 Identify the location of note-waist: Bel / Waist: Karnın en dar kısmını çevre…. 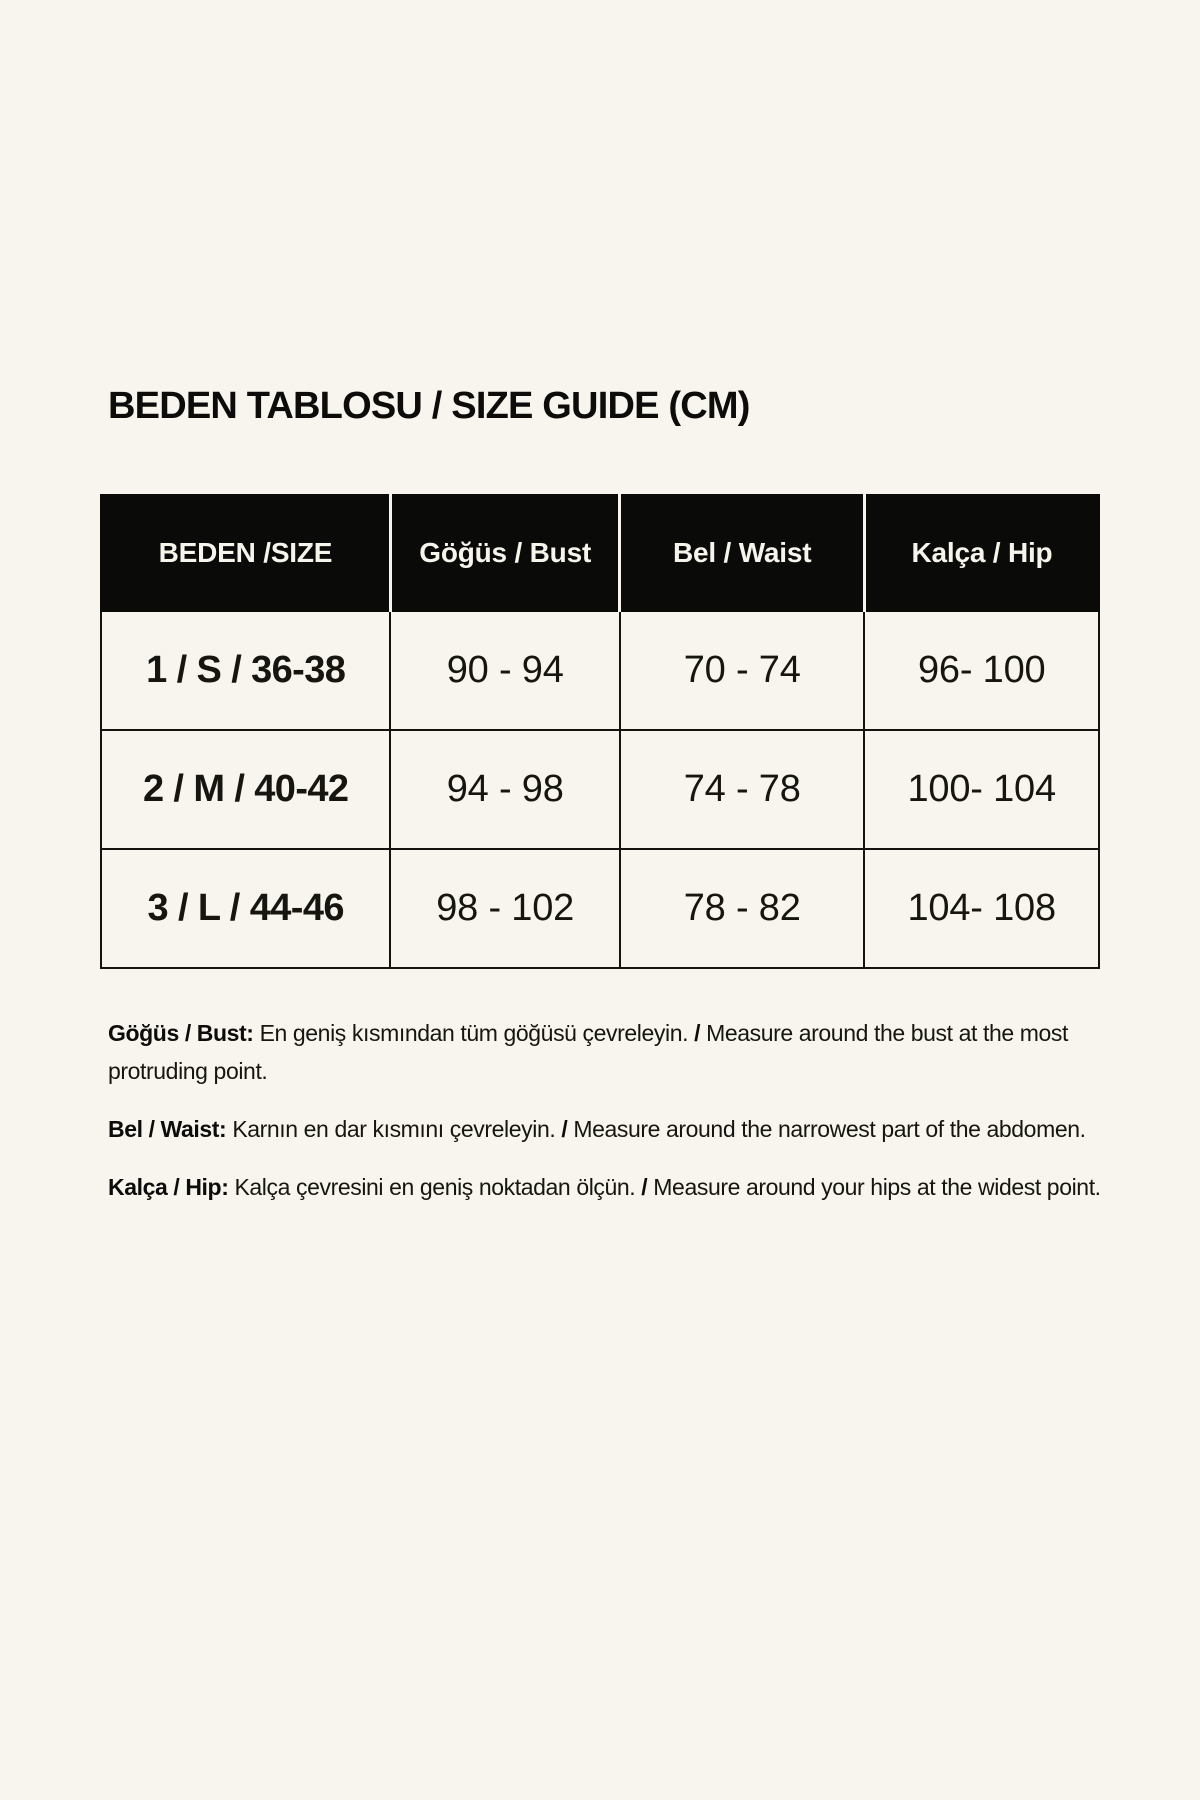
(608, 1129).